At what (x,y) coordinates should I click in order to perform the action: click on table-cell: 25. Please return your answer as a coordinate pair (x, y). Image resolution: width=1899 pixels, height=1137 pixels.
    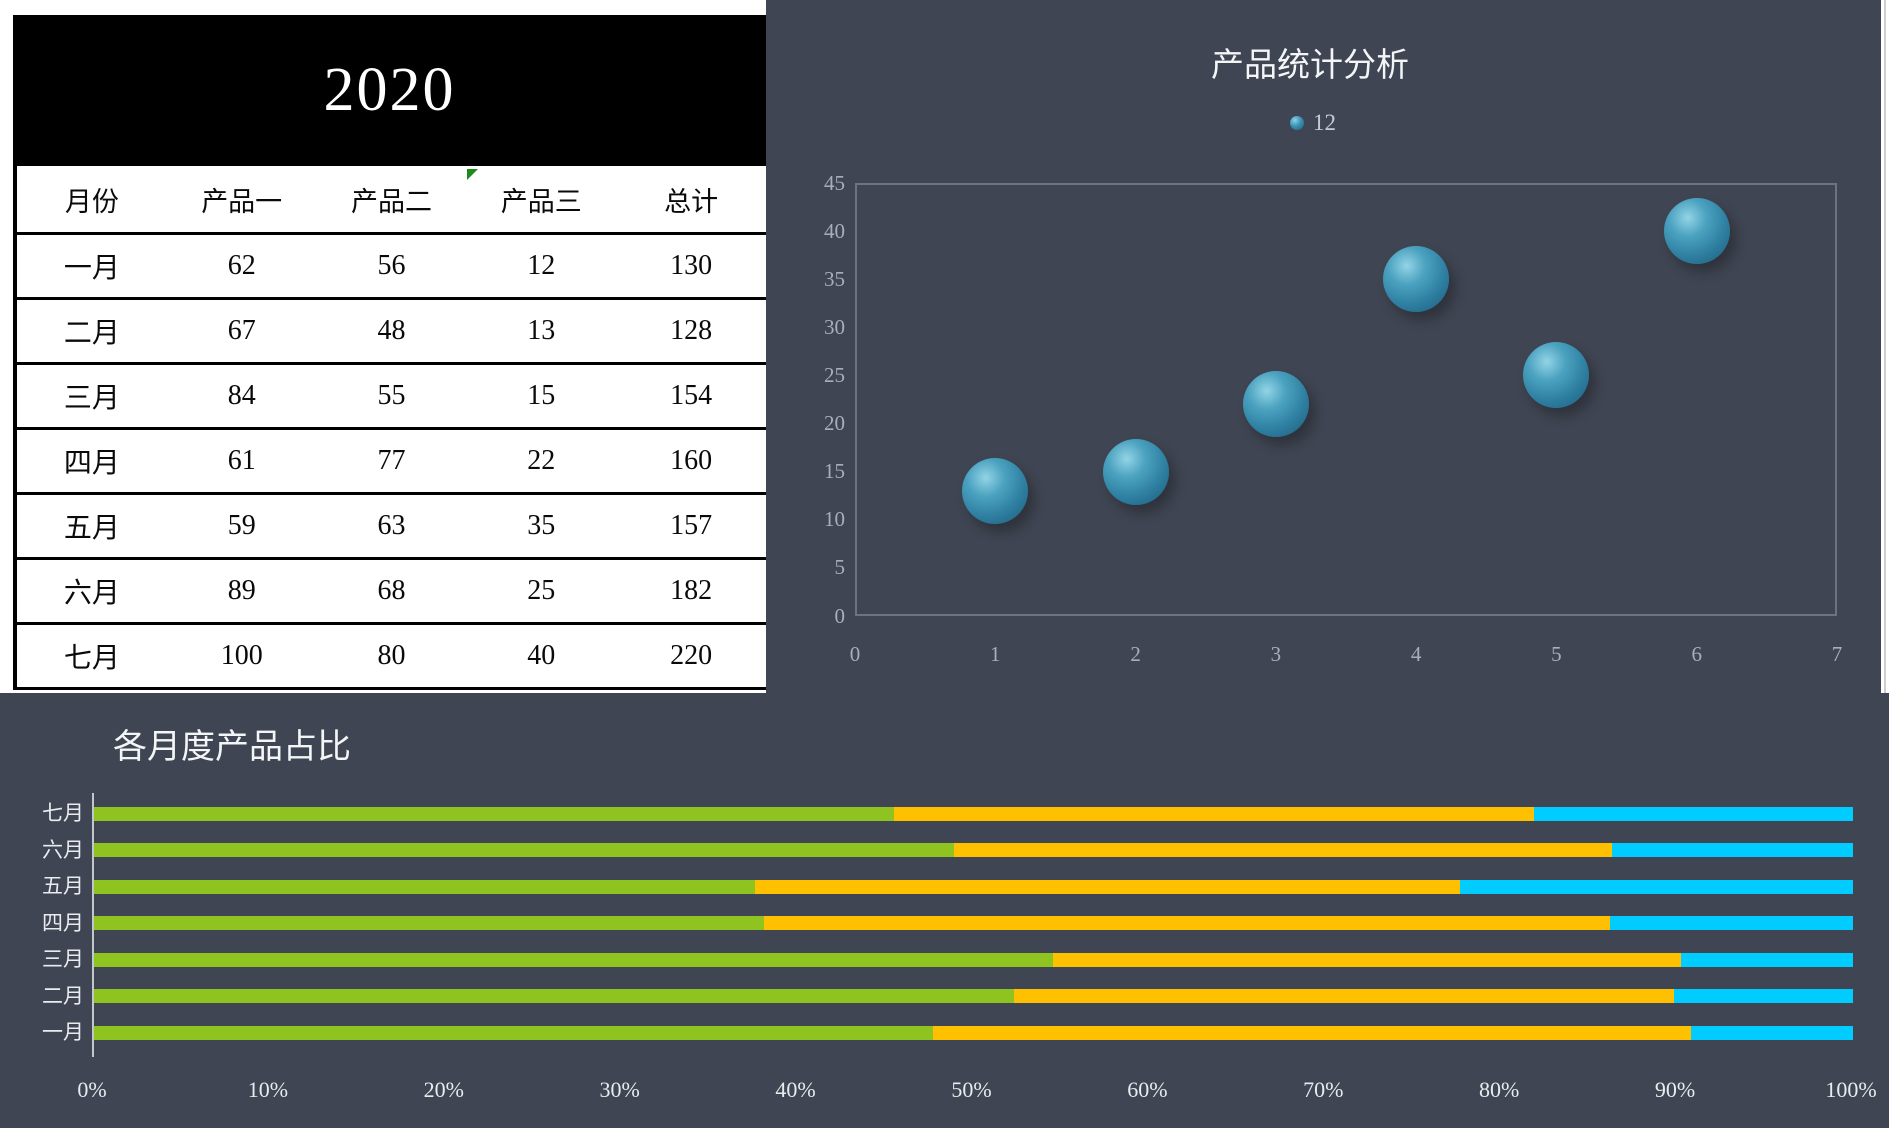
    Looking at the image, I should click on (541, 590).